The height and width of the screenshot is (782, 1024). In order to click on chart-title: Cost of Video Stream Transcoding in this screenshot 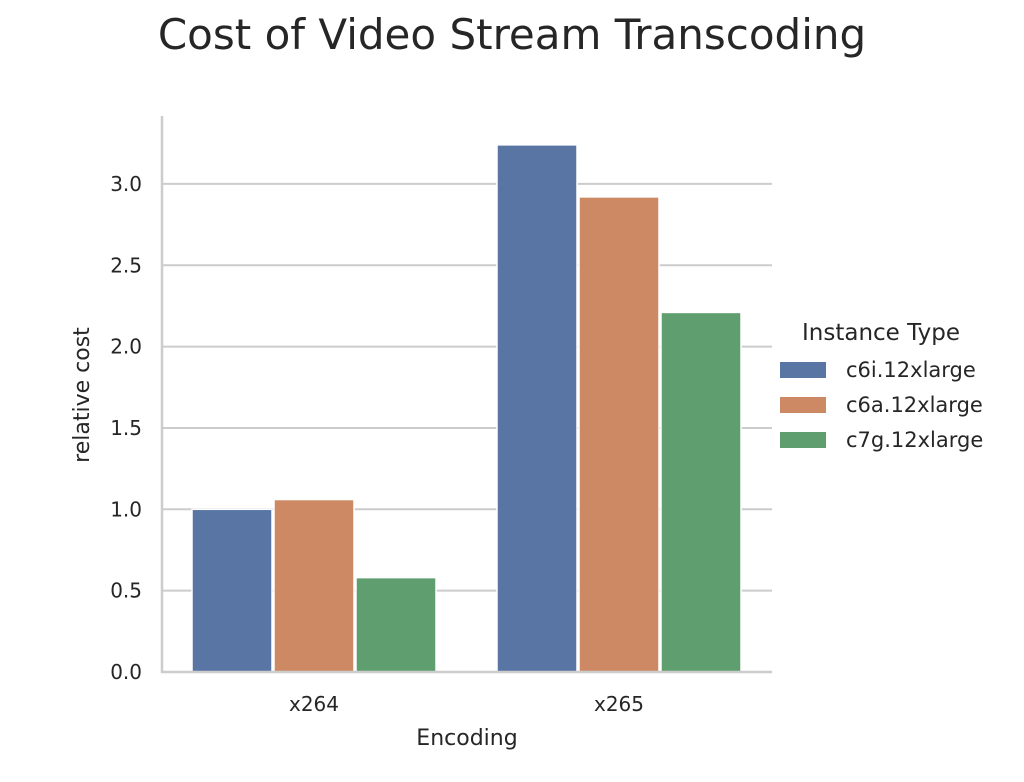, I will do `click(512, 34)`.